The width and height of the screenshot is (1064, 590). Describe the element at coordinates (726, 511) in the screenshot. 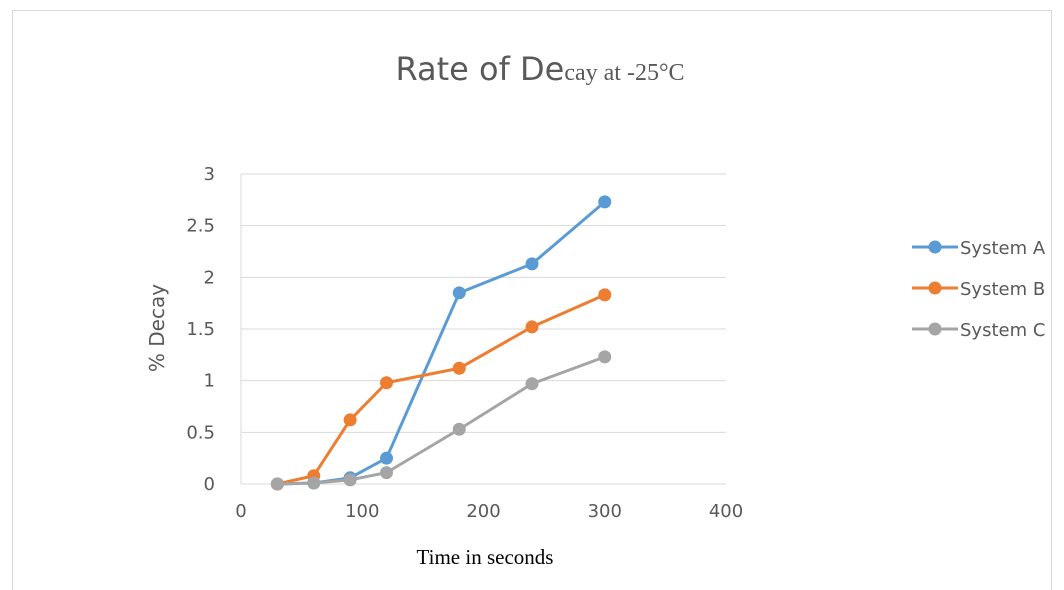

I see `x-tick-label: 400` at that location.